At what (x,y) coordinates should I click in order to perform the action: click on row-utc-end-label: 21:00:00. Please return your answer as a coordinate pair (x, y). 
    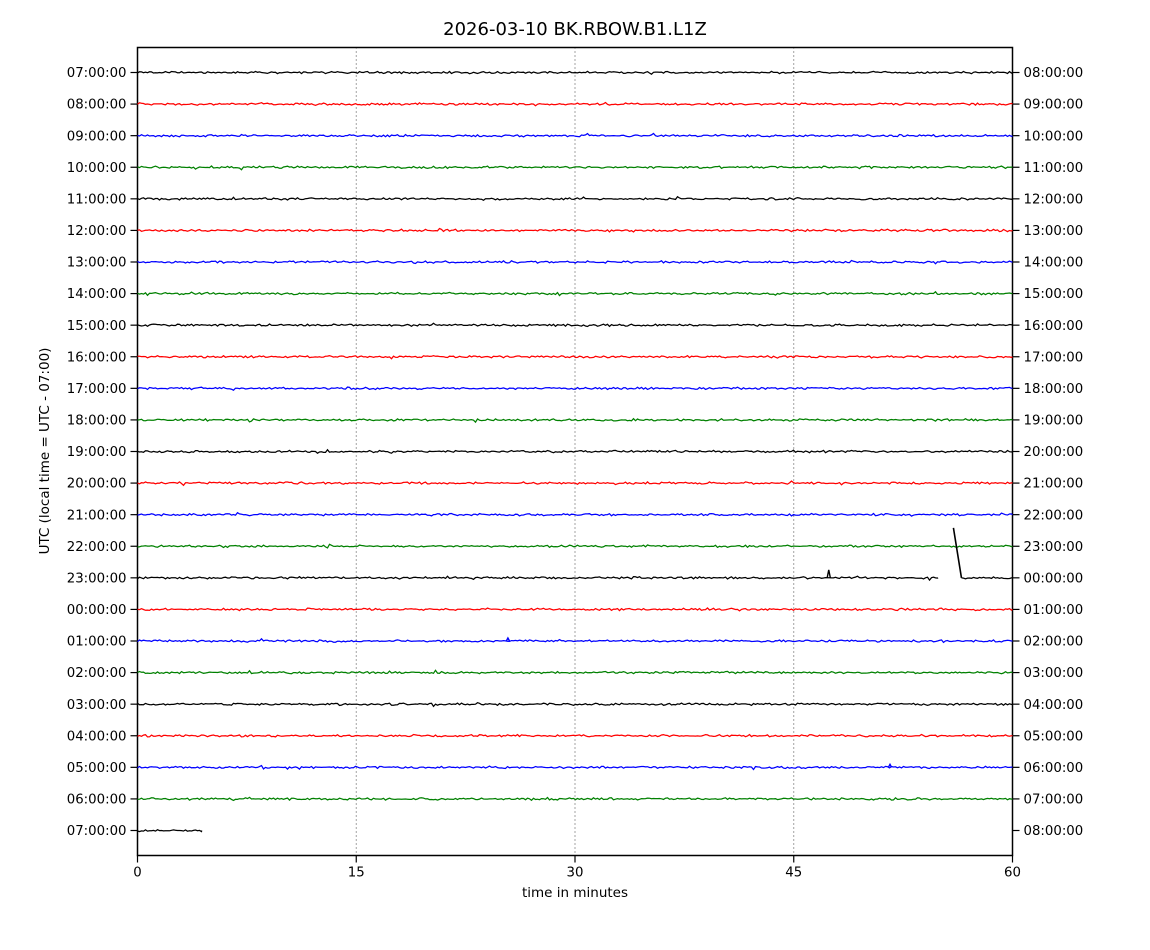
    Looking at the image, I should click on (1054, 484).